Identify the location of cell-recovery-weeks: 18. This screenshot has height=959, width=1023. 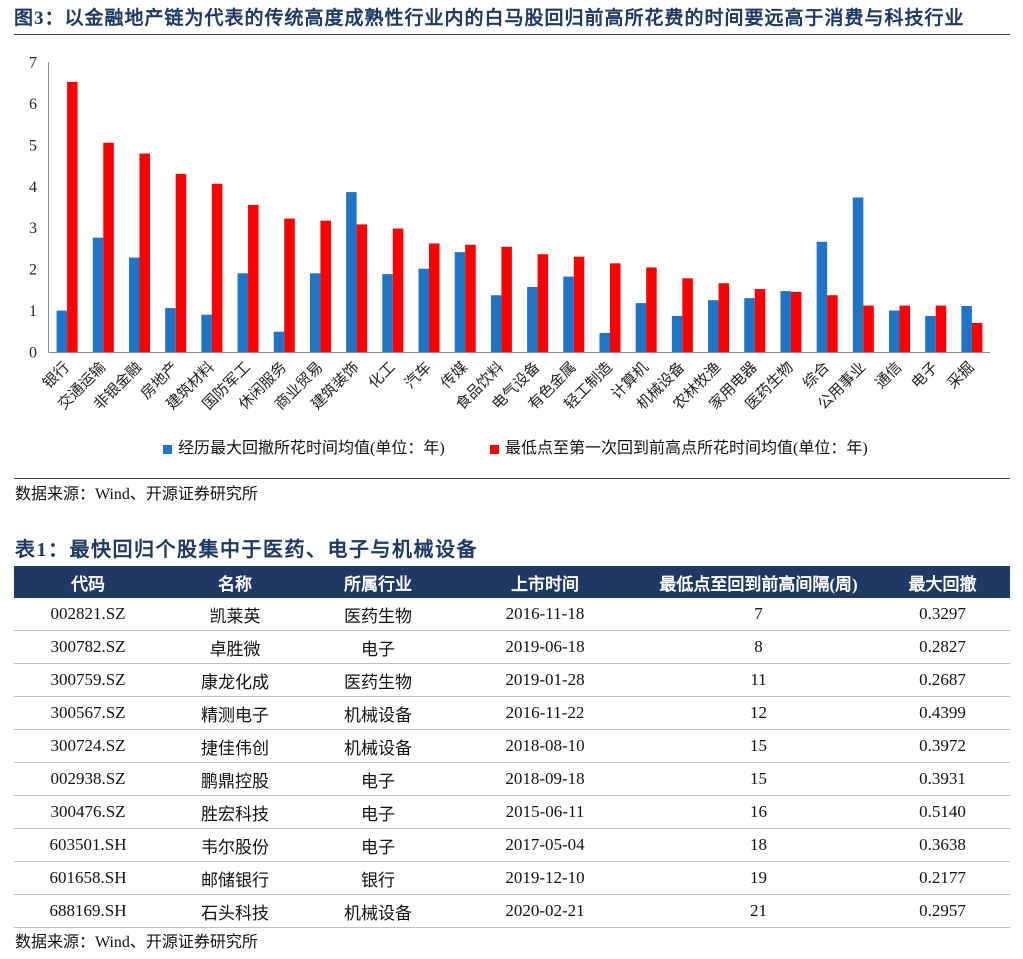
(758, 845).